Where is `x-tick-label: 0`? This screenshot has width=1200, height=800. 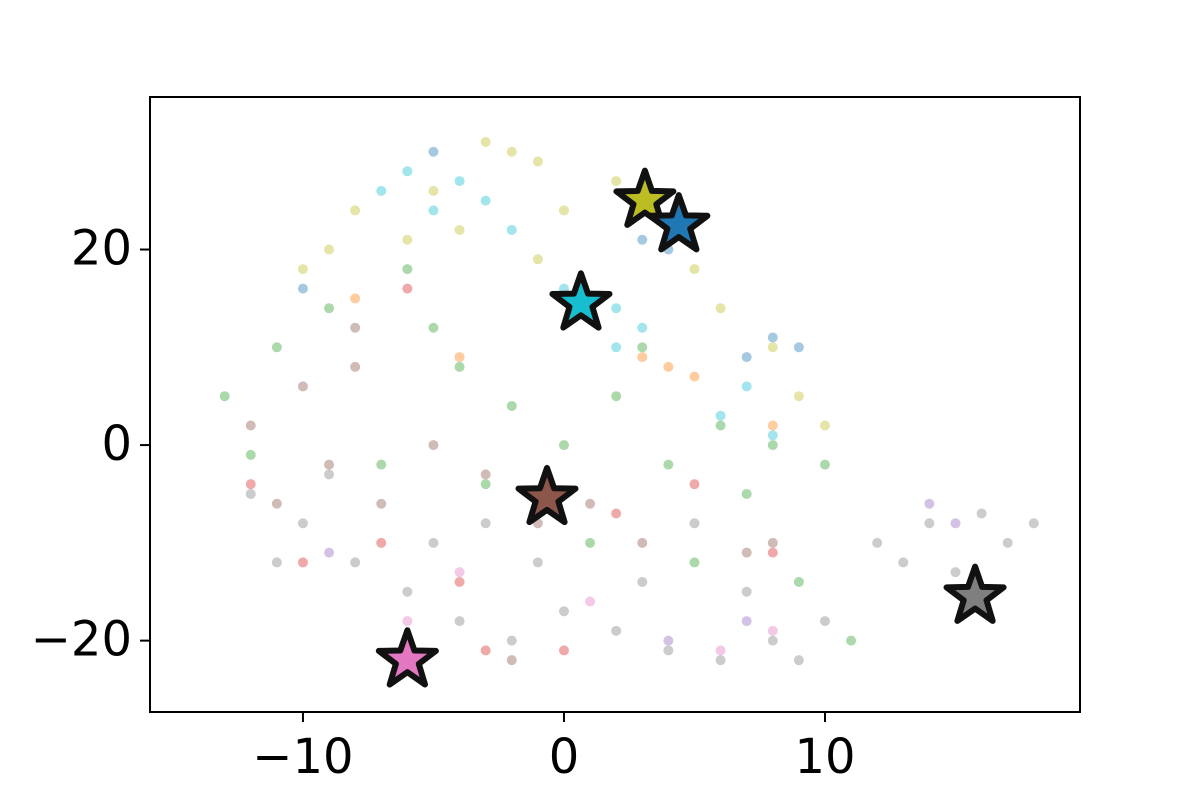 x-tick-label: 0 is located at coordinates (564, 757).